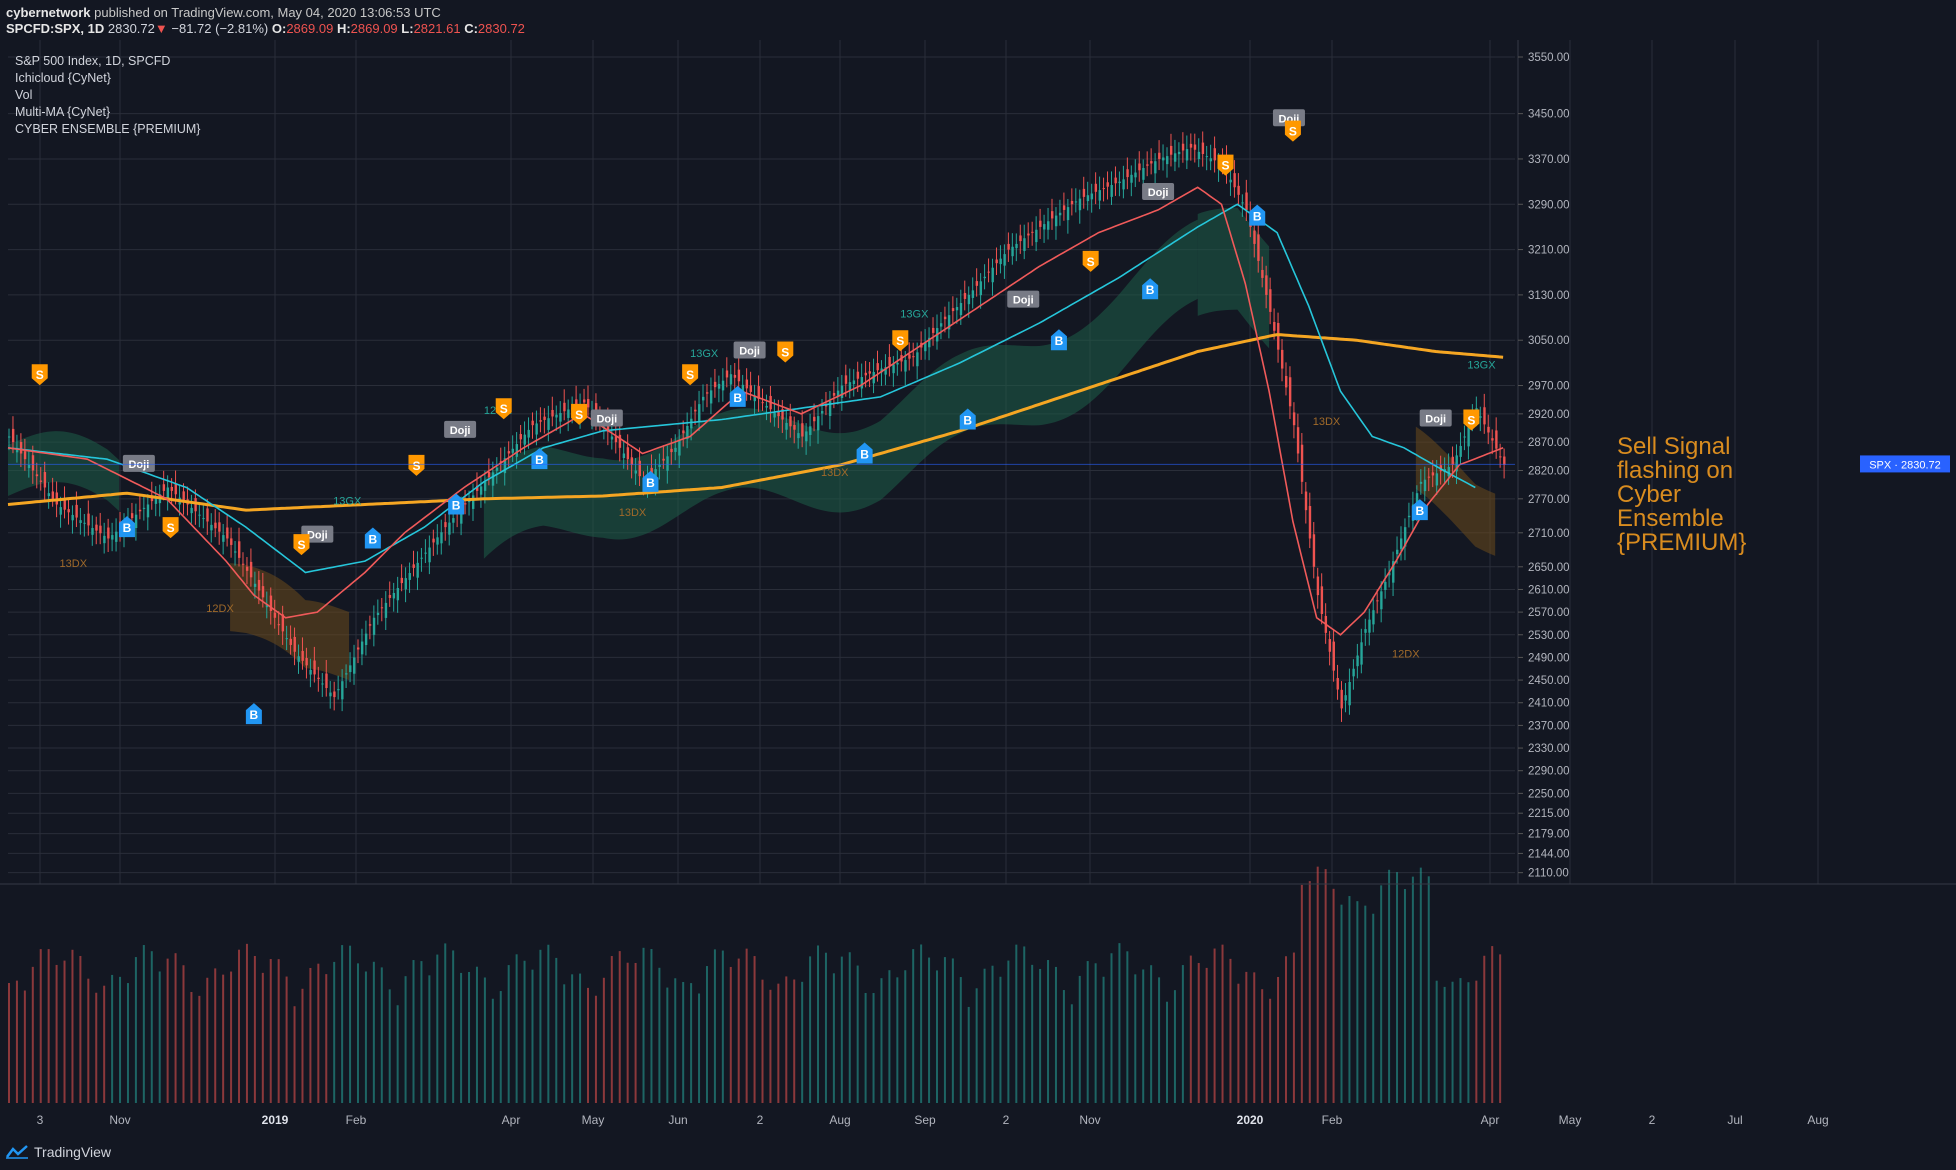 The height and width of the screenshot is (1170, 1956). Describe the element at coordinates (317, 536) in the screenshot. I see `doji-marker-label: Doji` at that location.